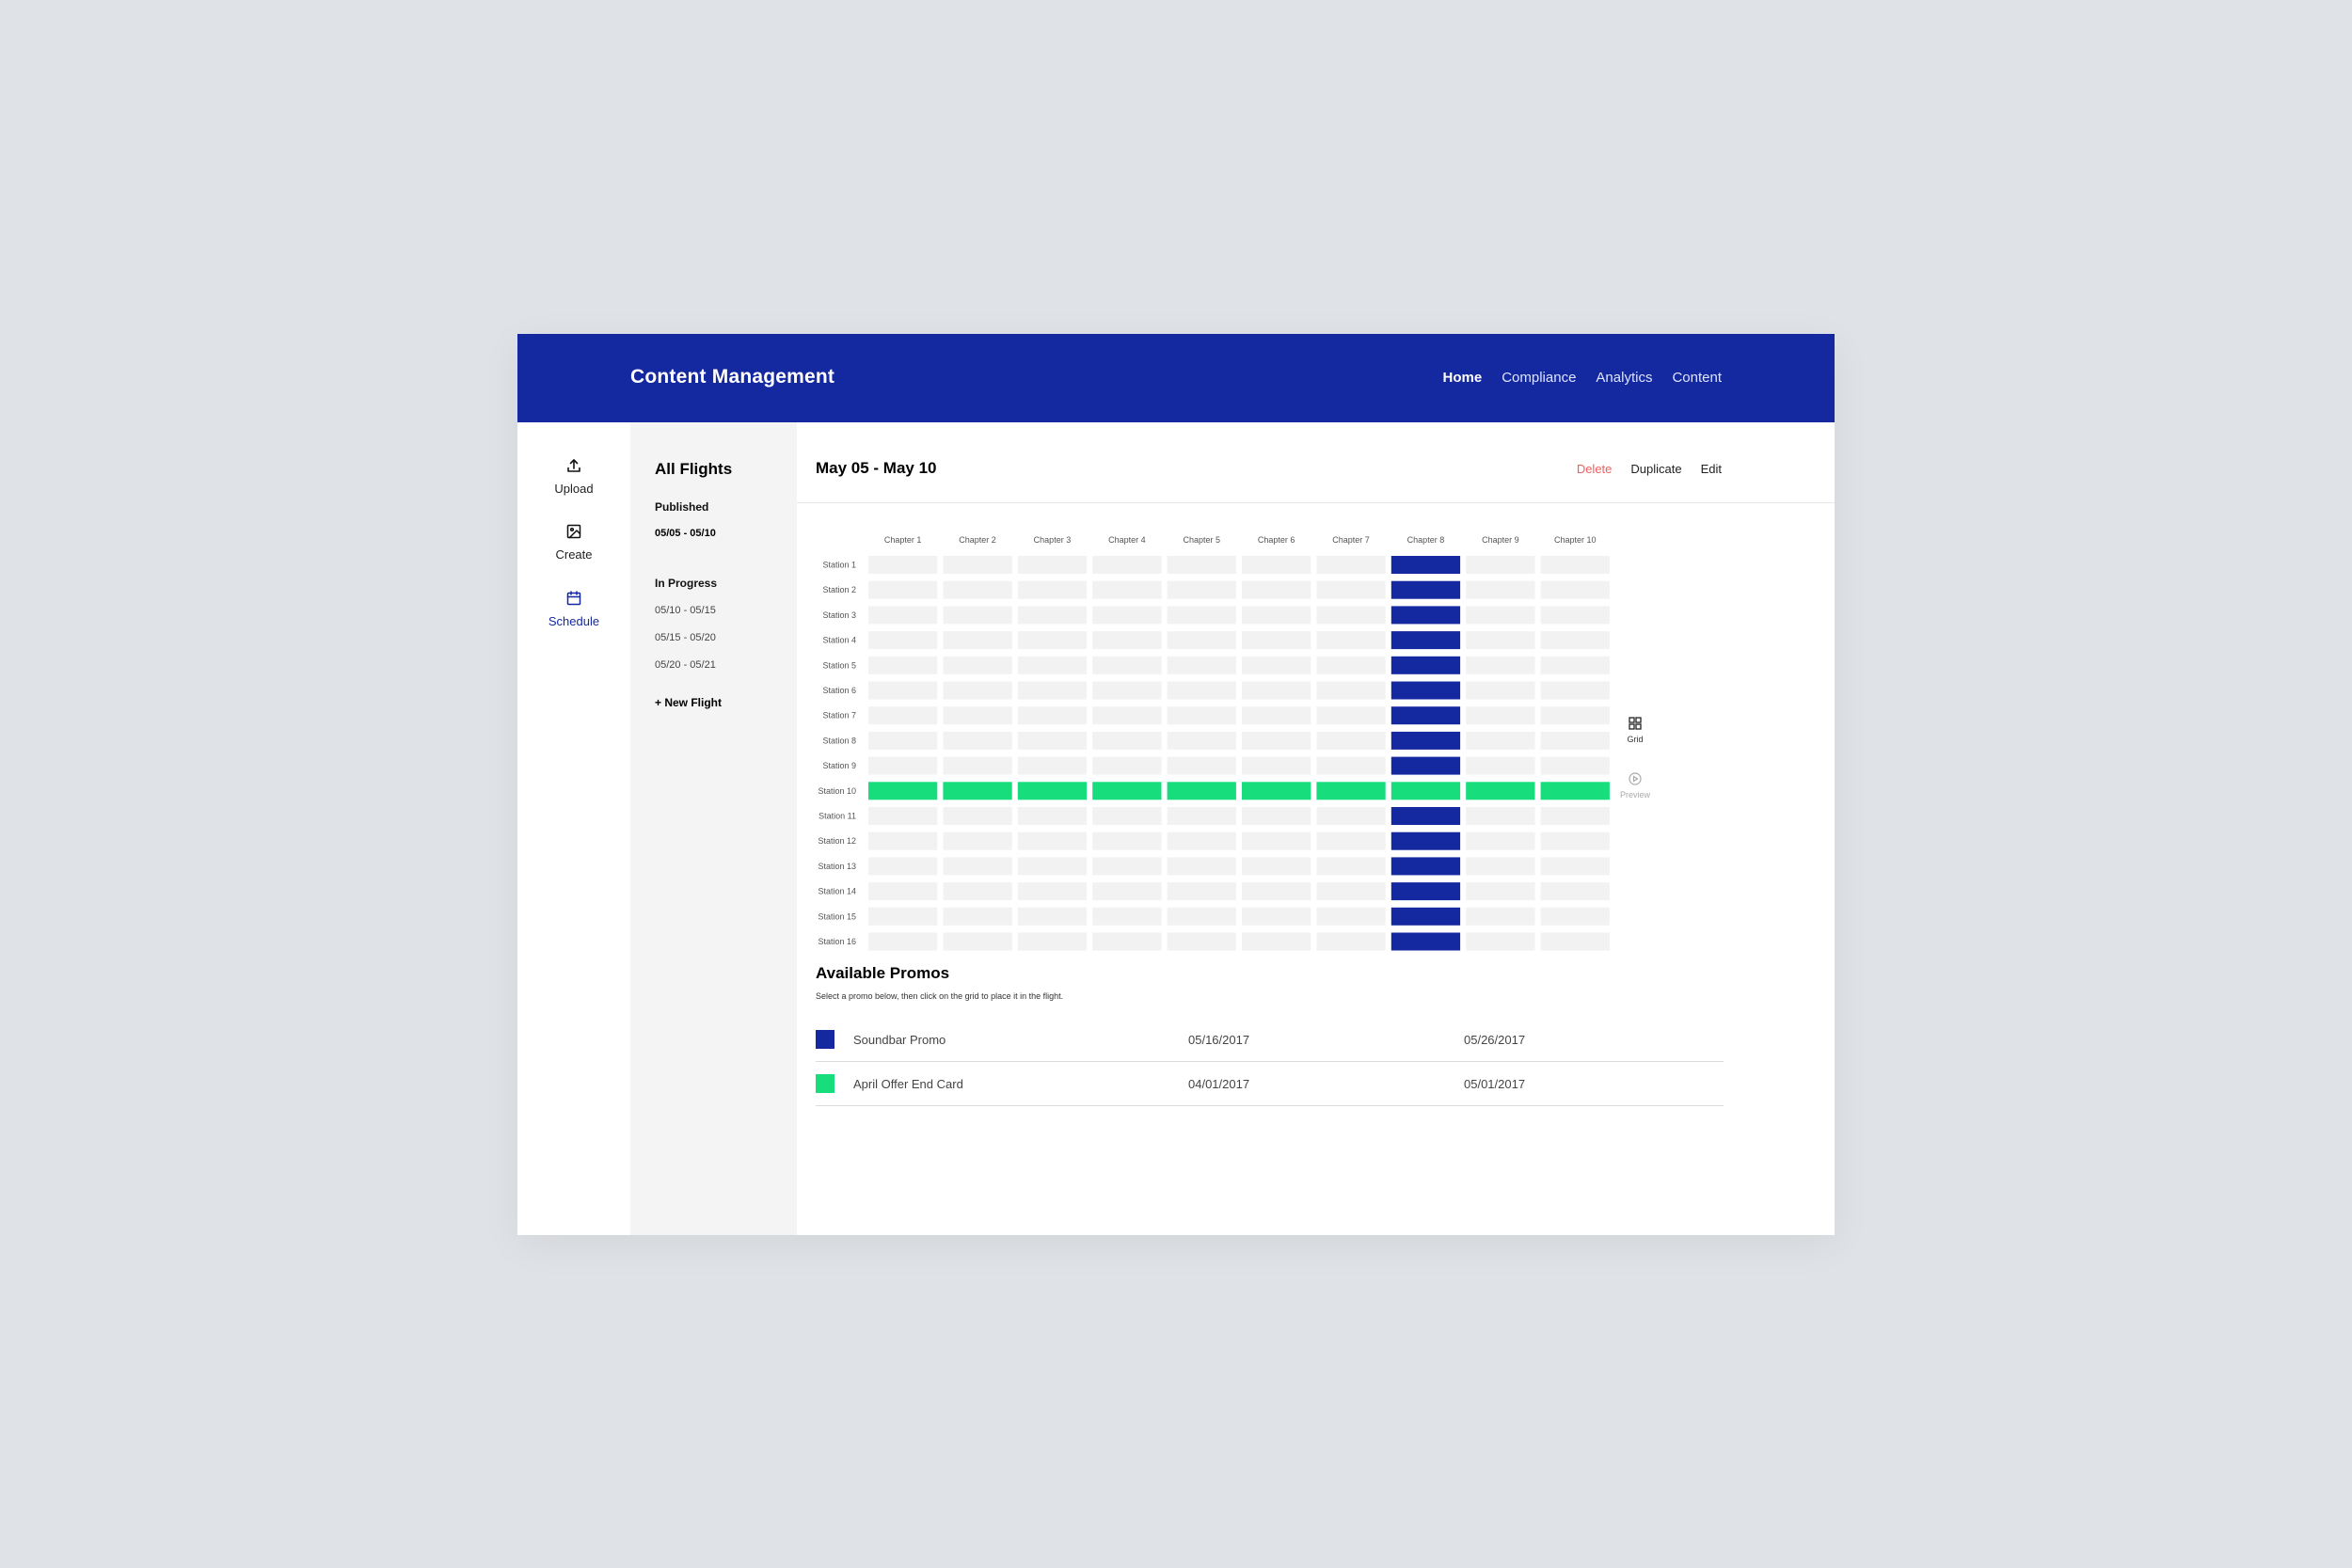 This screenshot has height=1568, width=2352. I want to click on nav-compliance: Compliance, so click(1539, 378).